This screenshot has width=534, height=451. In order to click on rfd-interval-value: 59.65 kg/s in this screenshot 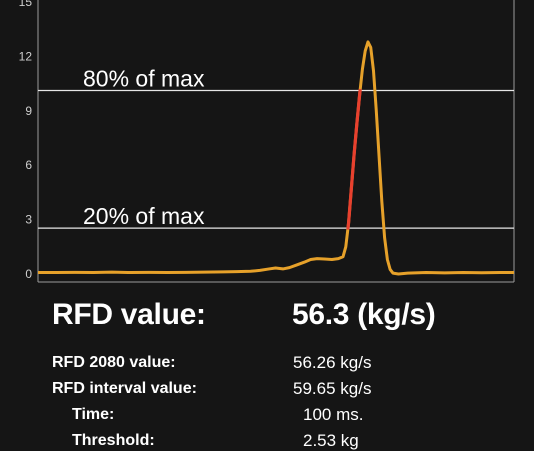, I will do `click(332, 388)`.